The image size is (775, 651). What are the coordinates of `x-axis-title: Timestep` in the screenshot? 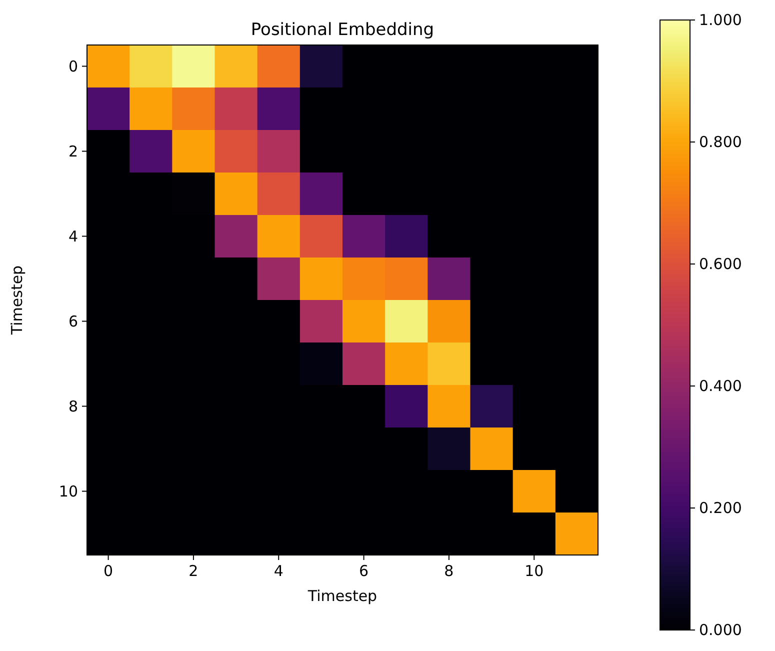 It's located at (342, 596).